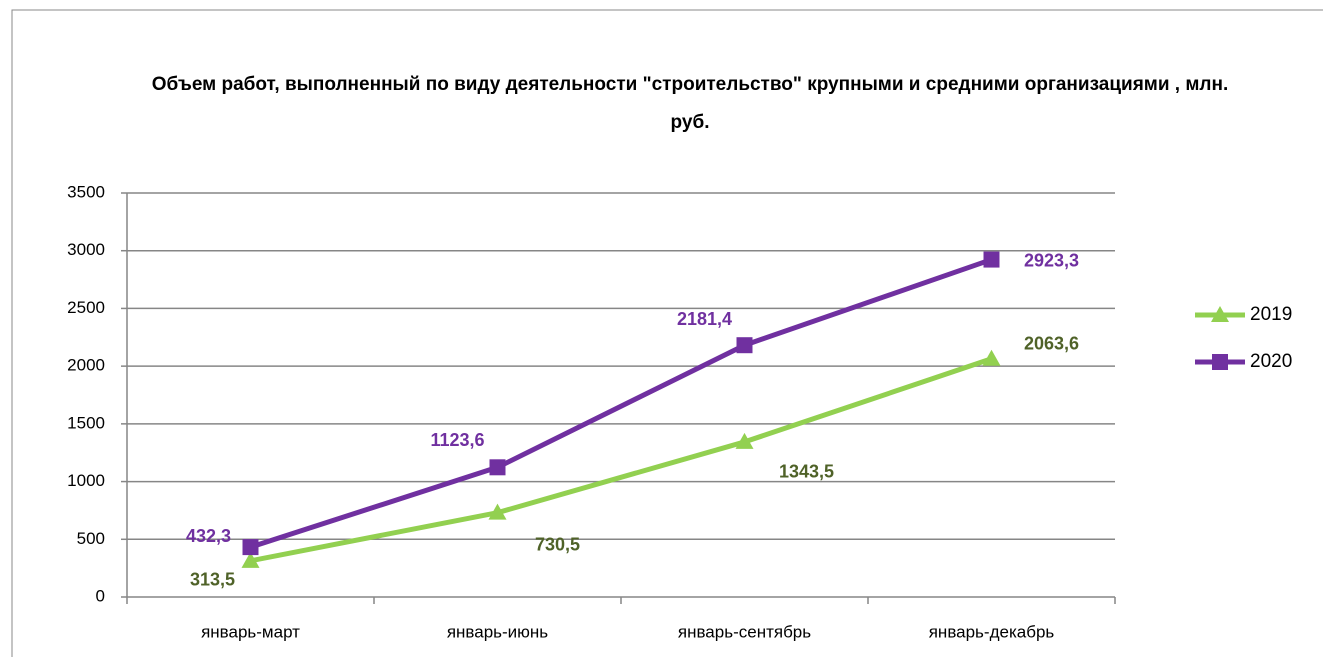 Image resolution: width=1323 pixels, height=657 pixels. Describe the element at coordinates (91, 538) in the screenshot. I see `y-tick-label: 500` at that location.